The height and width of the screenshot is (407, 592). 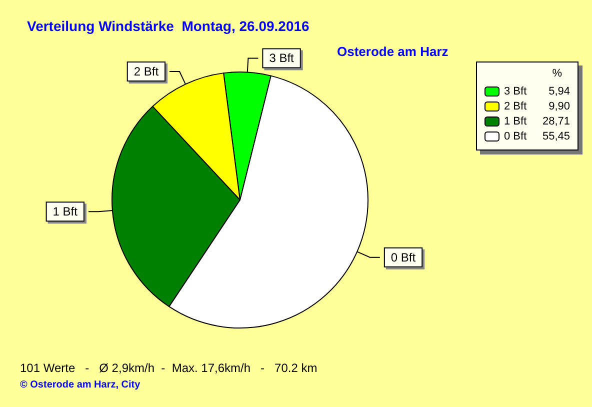 I want to click on text: © Osterode am Harz, City, so click(x=80, y=385).